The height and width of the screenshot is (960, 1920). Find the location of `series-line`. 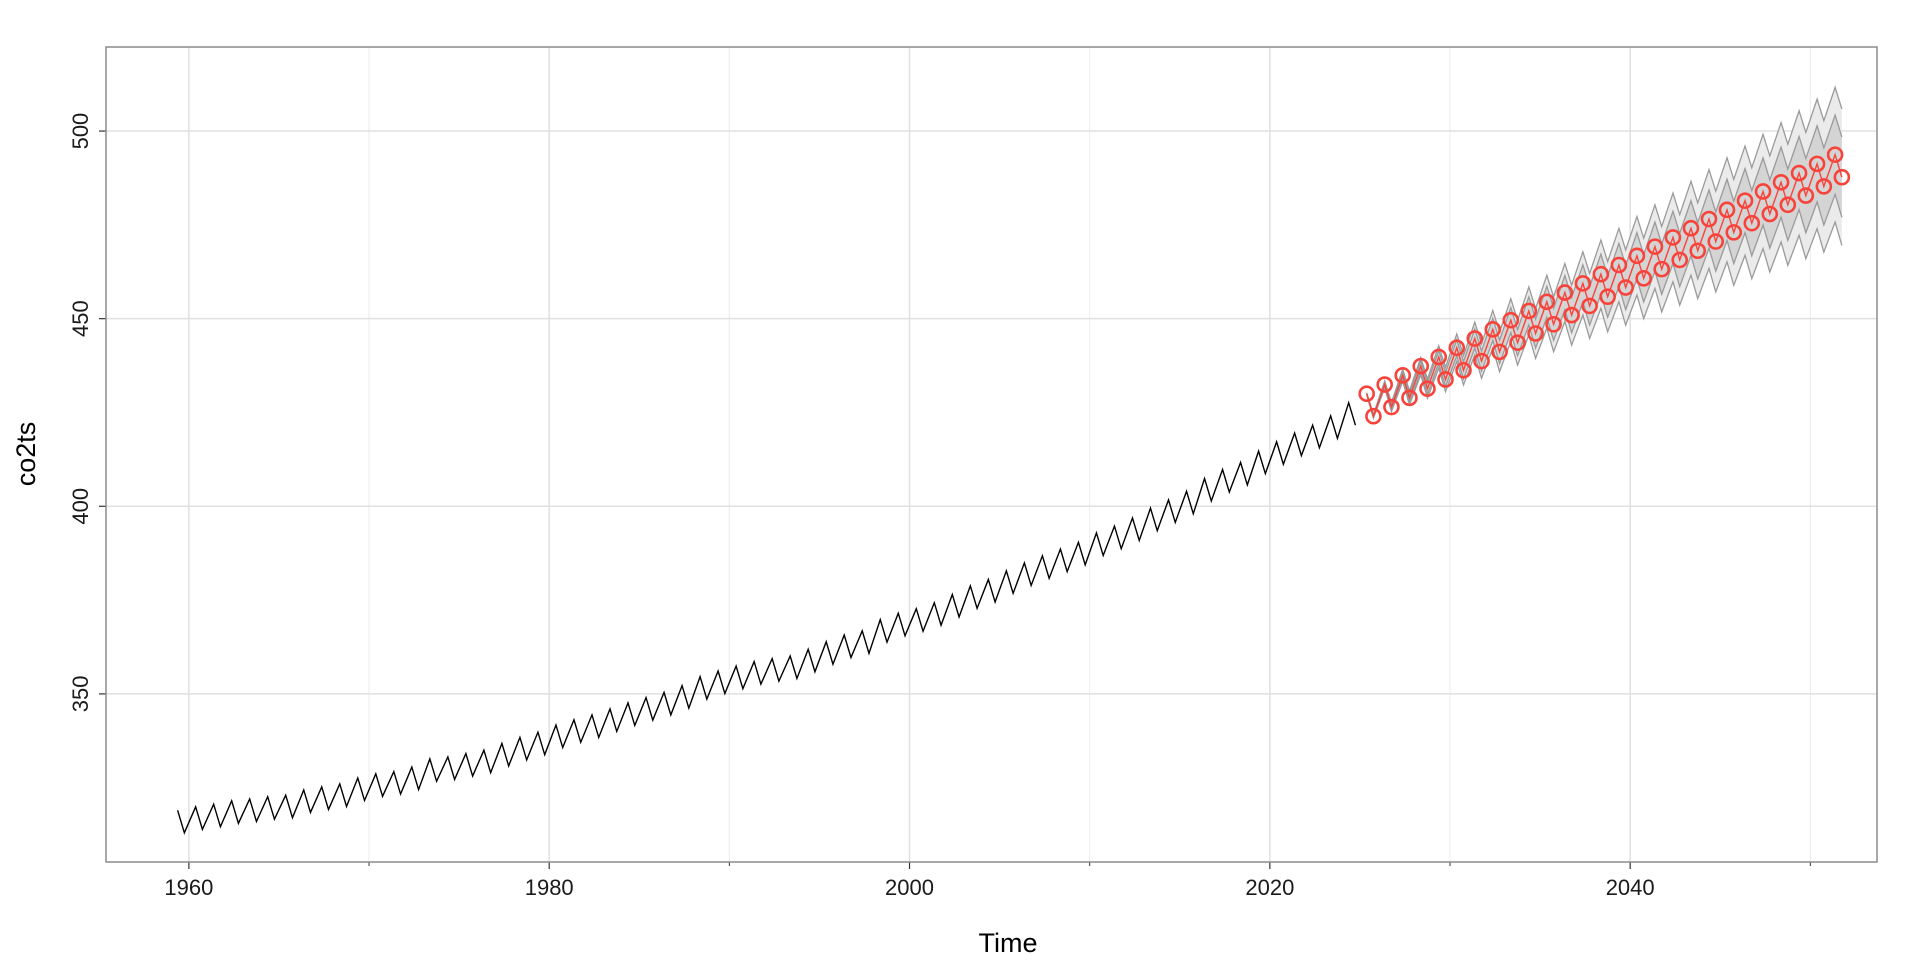

series-line is located at coordinates (1604, 285).